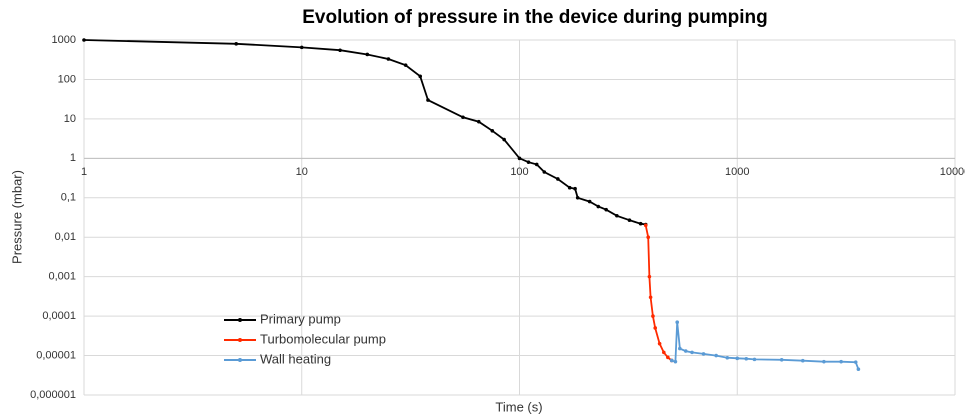 The width and height of the screenshot is (965, 416). I want to click on x-tick-label: 100, so click(519, 172).